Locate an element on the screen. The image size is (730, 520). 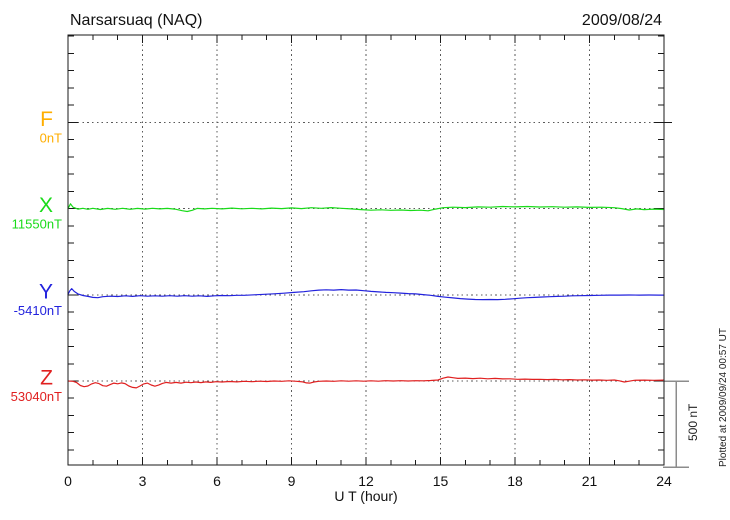
series-letter-F: F is located at coordinates (46, 119).